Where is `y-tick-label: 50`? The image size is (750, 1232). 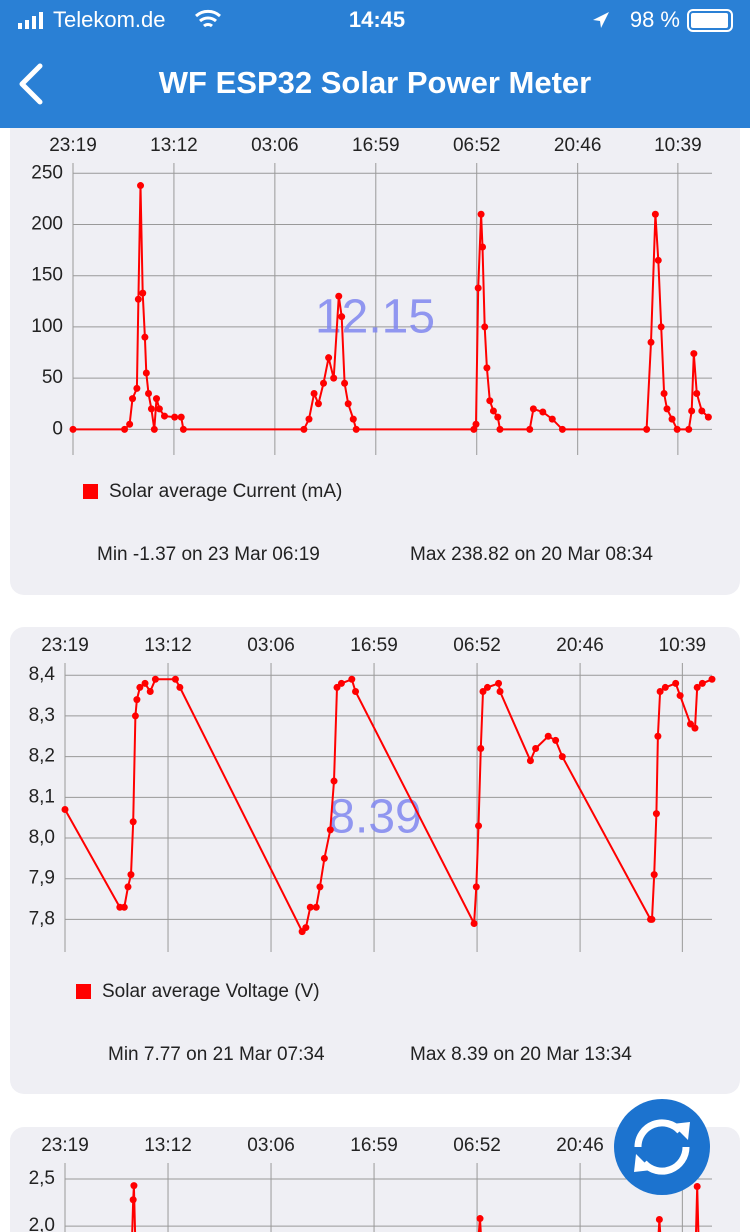
y-tick-label: 50 is located at coordinates (52, 377).